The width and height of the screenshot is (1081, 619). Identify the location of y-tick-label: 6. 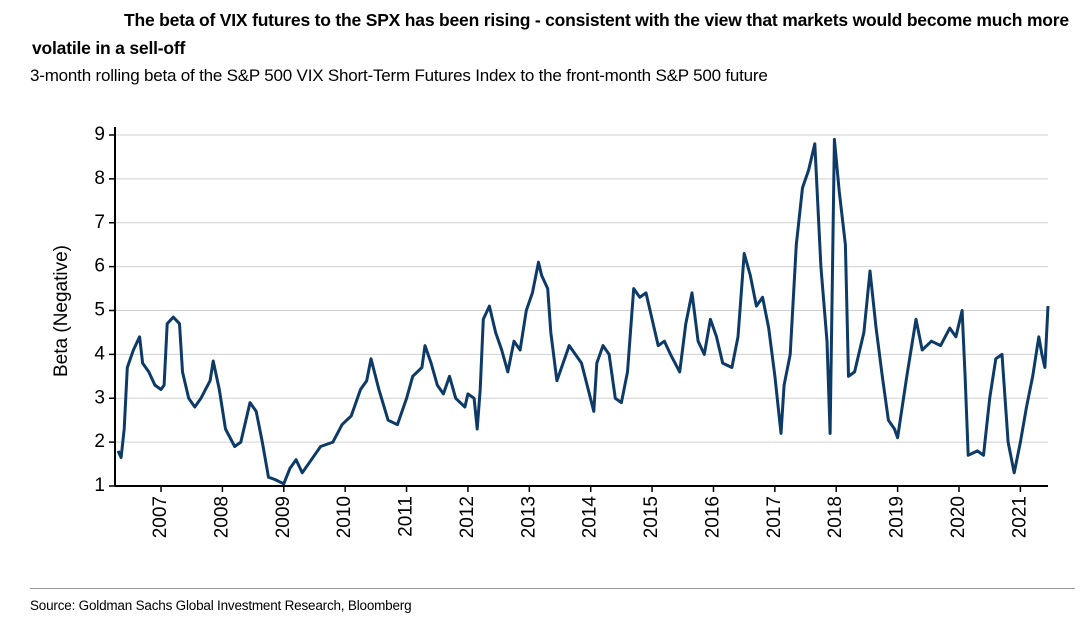
(99, 266).